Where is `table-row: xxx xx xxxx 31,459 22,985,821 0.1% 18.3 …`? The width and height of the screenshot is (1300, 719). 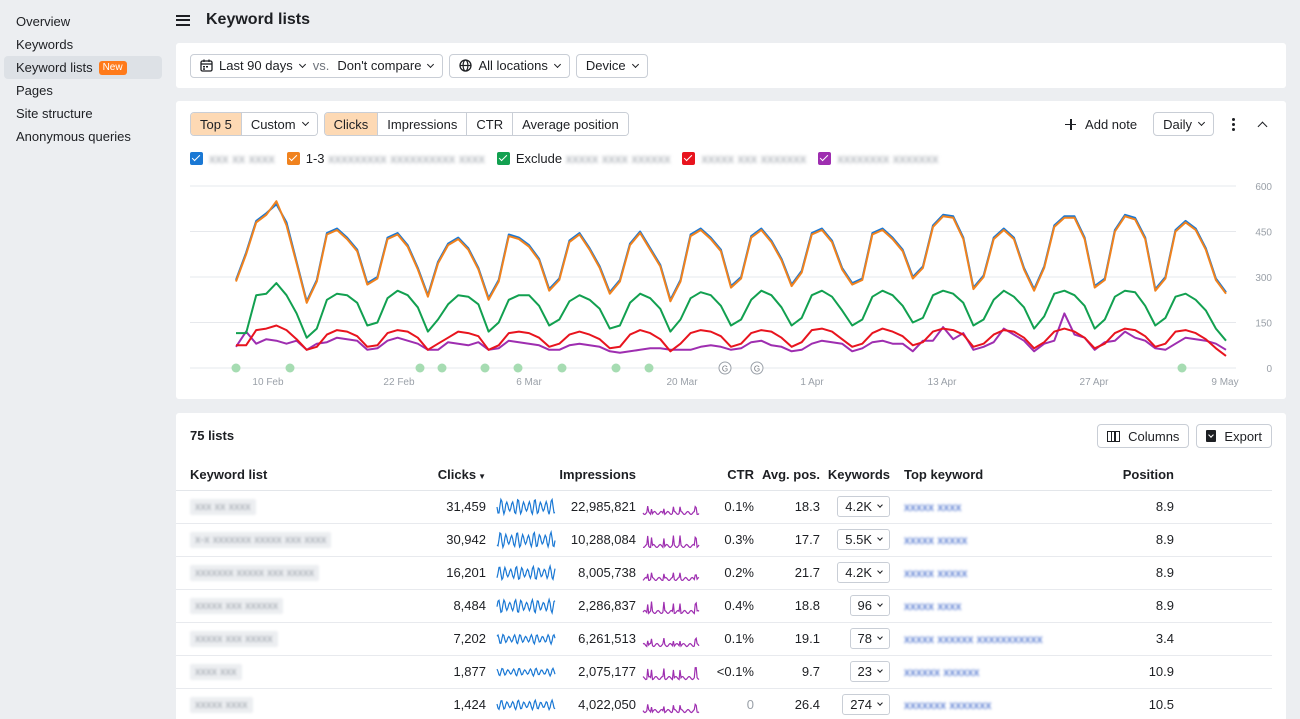 table-row: xxx xx xxxx 31,459 22,985,821 0.1% 18.3 … is located at coordinates (724, 507).